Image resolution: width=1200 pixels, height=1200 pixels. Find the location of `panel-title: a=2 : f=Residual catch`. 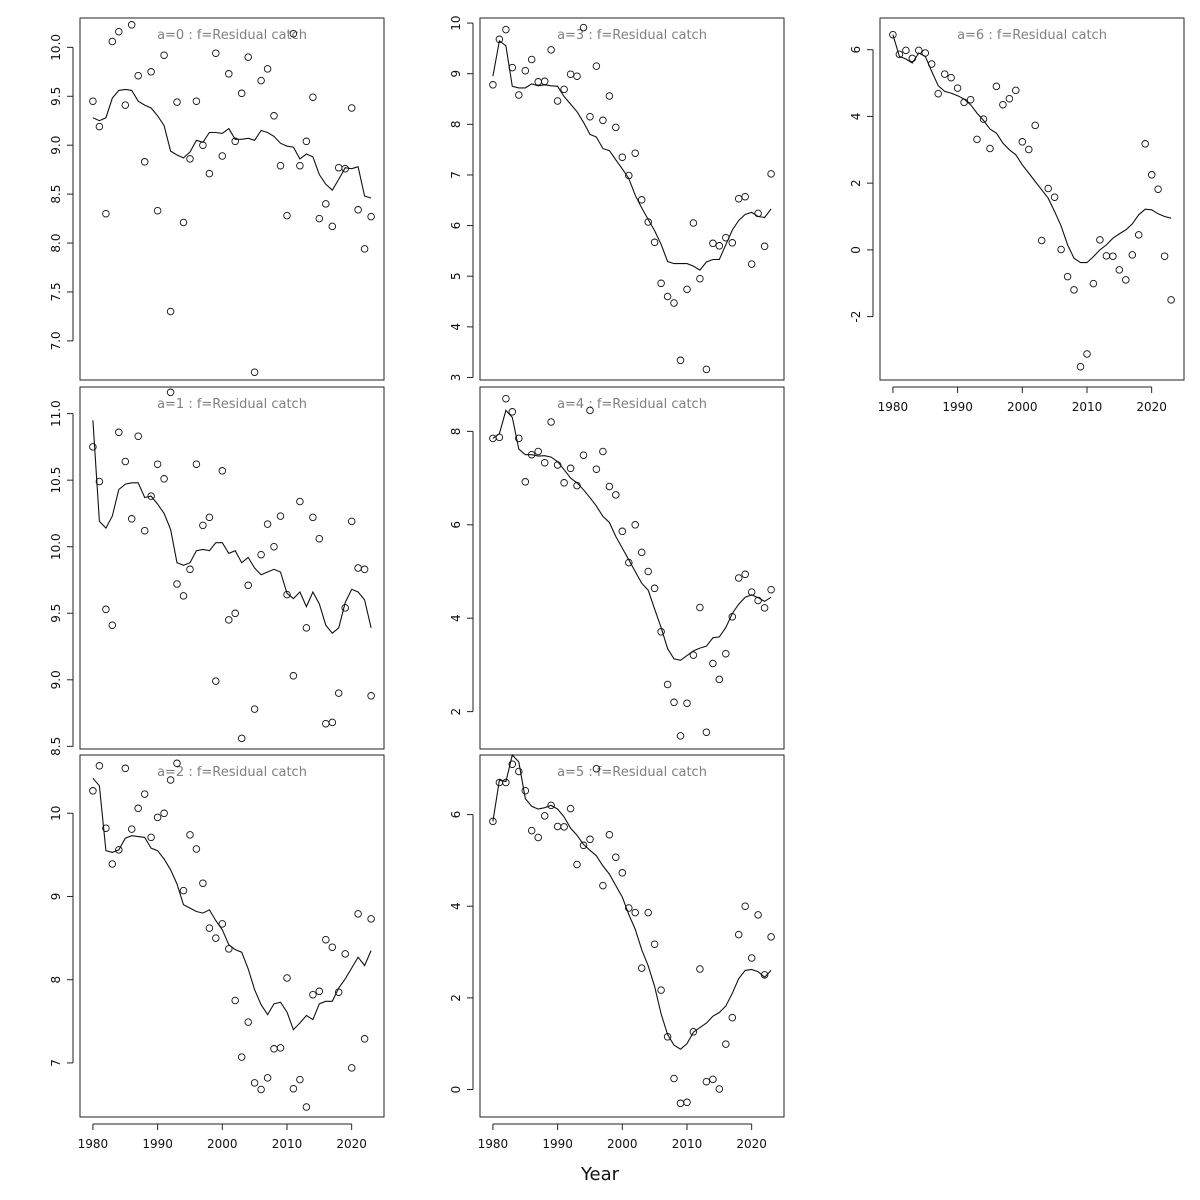

panel-title: a=2 : f=Residual catch is located at coordinates (232, 772).